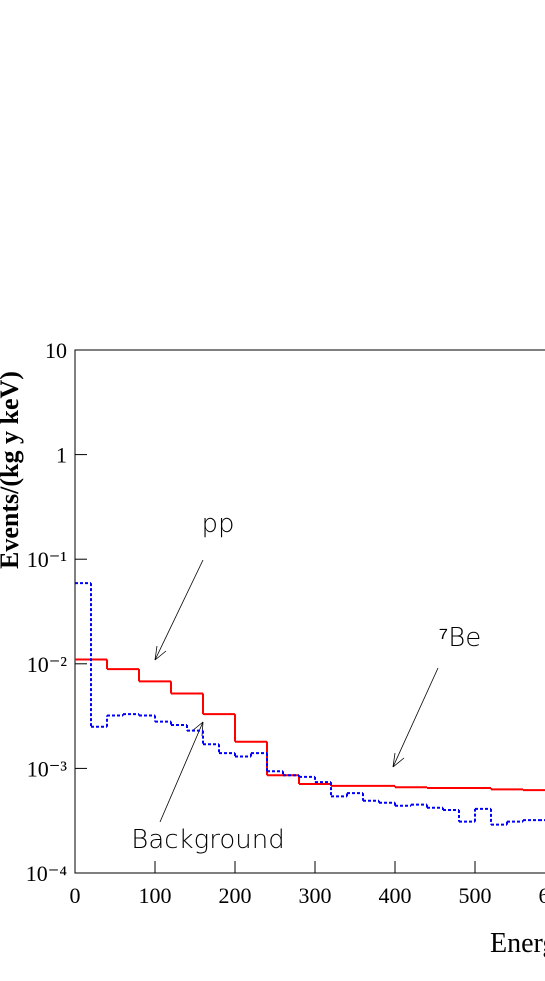 The image size is (545, 981). Describe the element at coordinates (395, 895) in the screenshot. I see `x-tick-label: 400` at that location.